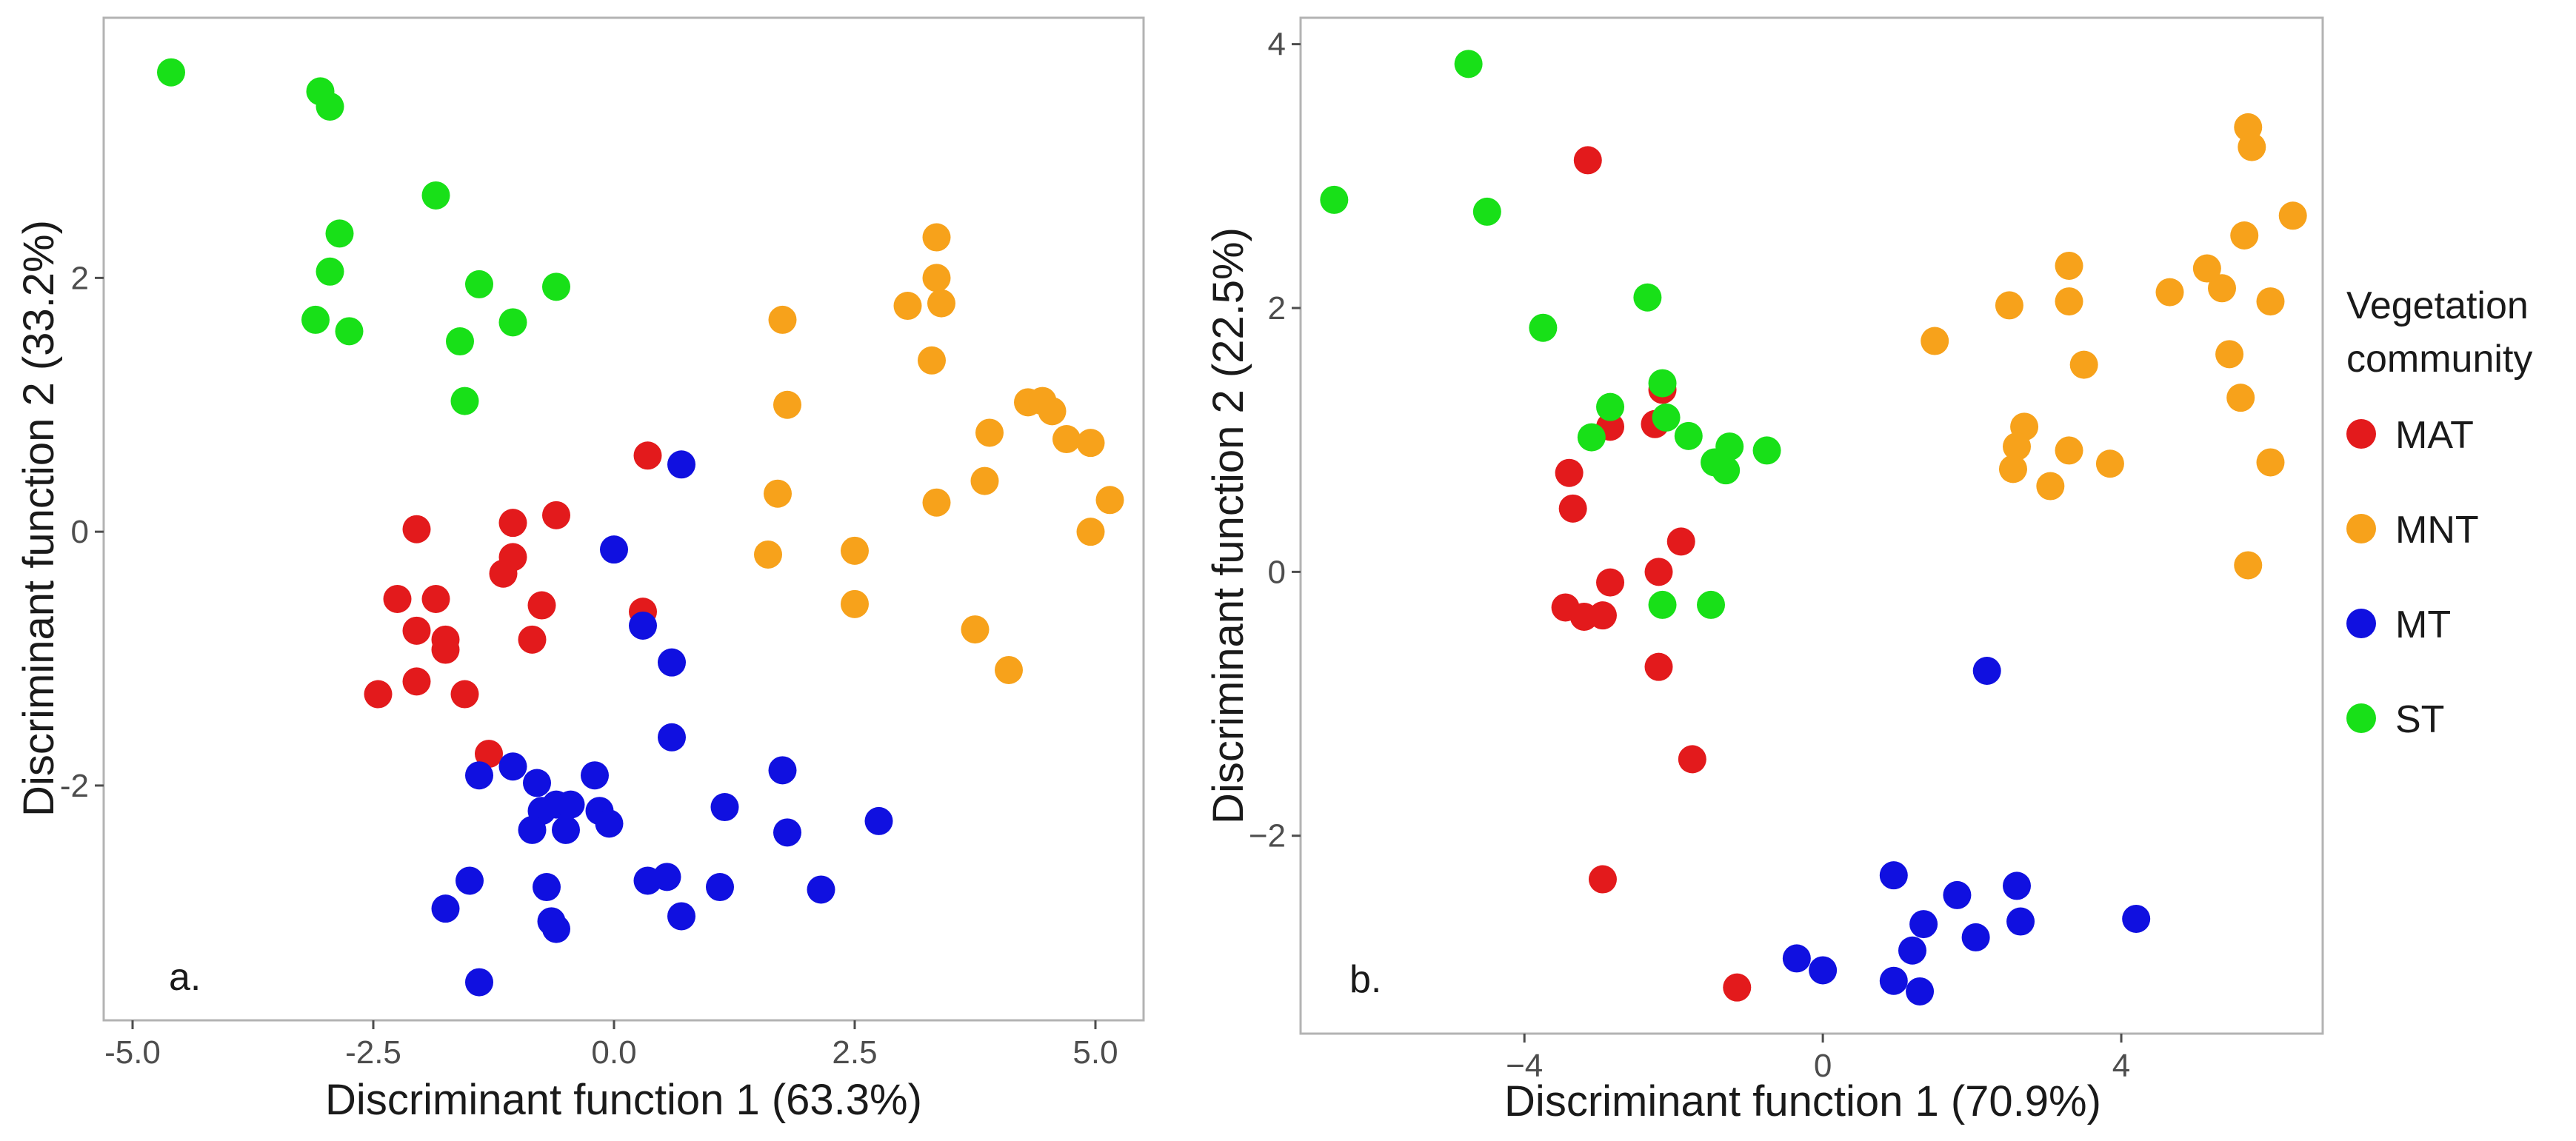 This screenshot has height=1141, width=2576. What do you see at coordinates (39, 518) in the screenshot?
I see `panel-a-y-axis-title: Discriminant function 2 (33.2%)` at bounding box center [39, 518].